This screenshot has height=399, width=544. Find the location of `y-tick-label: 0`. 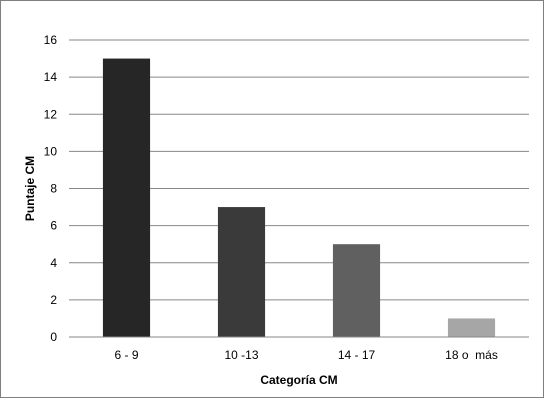

y-tick-label: 0 is located at coordinates (53, 337).